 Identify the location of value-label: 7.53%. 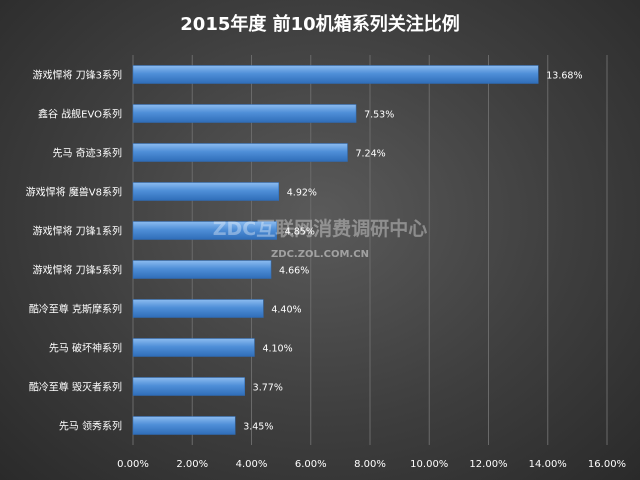
(379, 115).